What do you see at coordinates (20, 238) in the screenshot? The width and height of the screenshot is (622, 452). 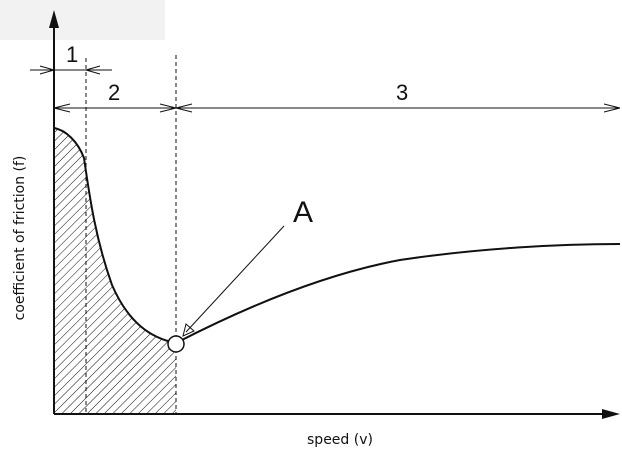 I see `y-axis-label: coefficient of friction (f)` at bounding box center [20, 238].